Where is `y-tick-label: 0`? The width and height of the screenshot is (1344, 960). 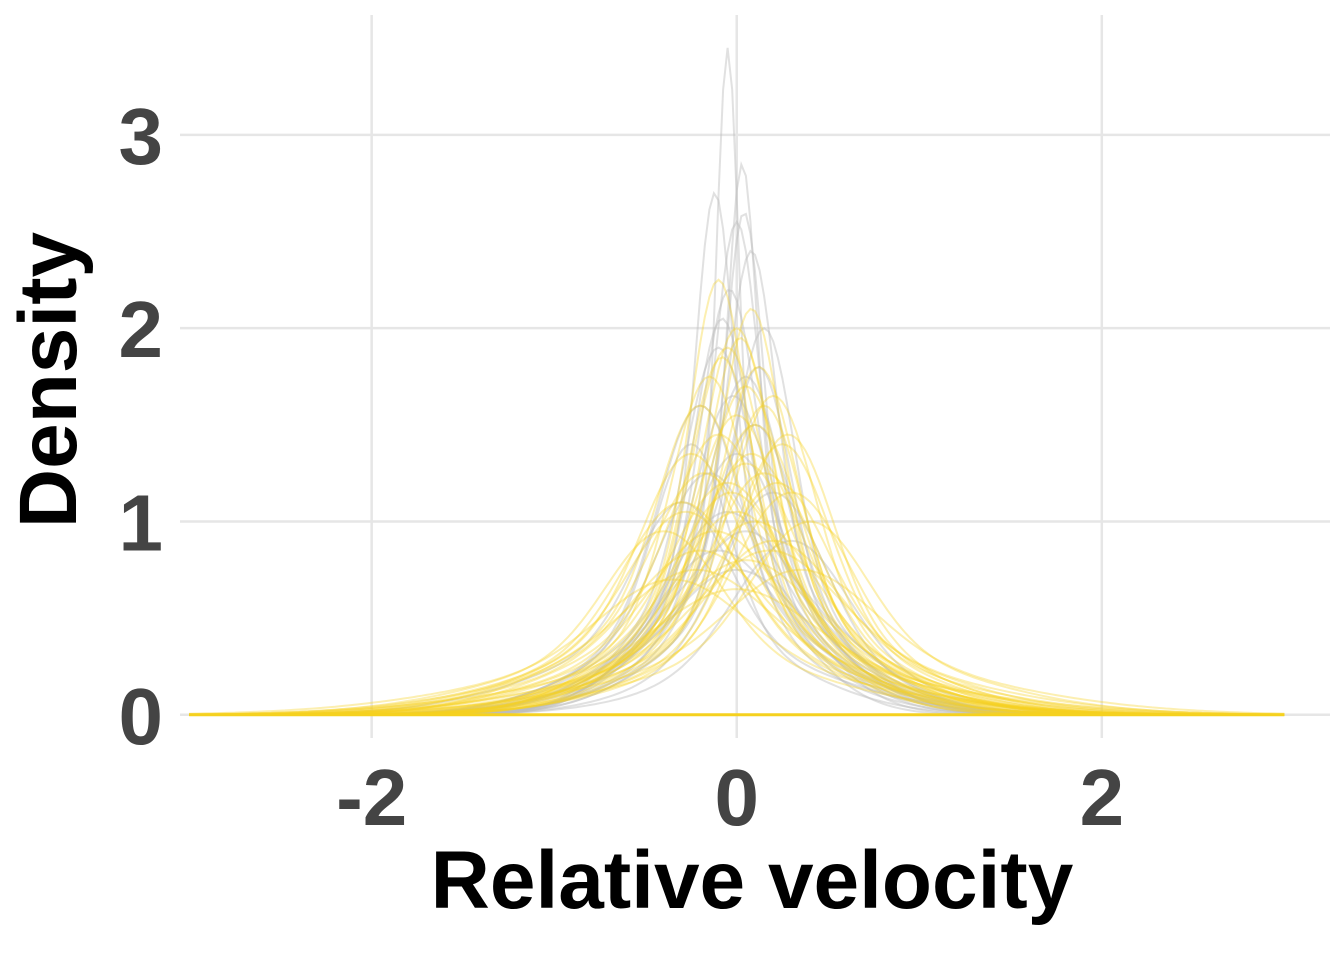 y-tick-label: 0 is located at coordinates (141, 716).